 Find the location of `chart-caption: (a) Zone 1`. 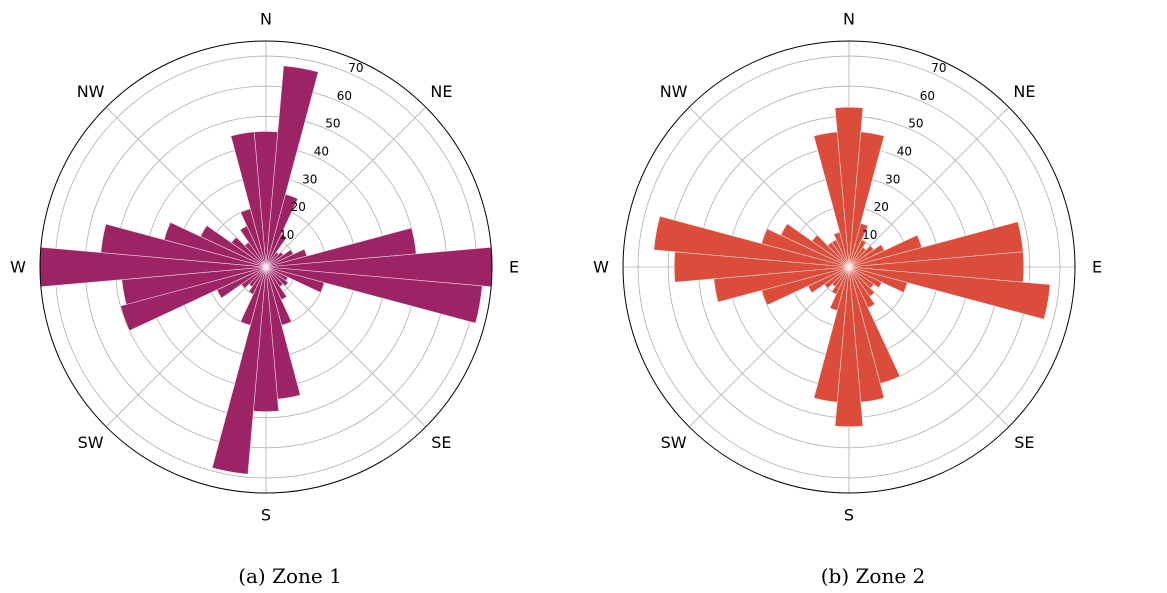

chart-caption: (a) Zone 1 is located at coordinates (290, 576).